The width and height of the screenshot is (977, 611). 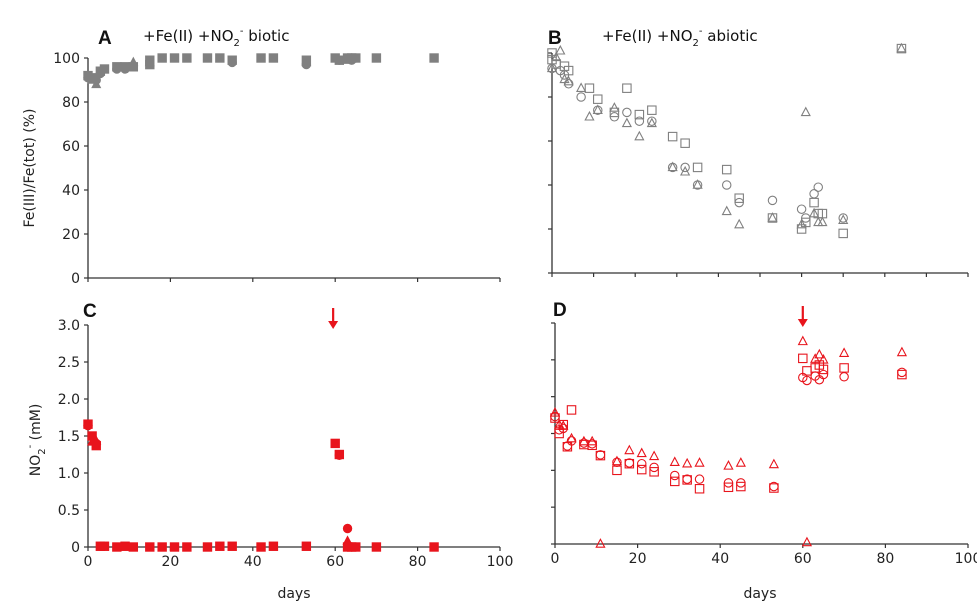 What do you see at coordinates (36, 440) in the screenshot?
I see `panel-c-ylabel: NO2- (mM)` at bounding box center [36, 440].